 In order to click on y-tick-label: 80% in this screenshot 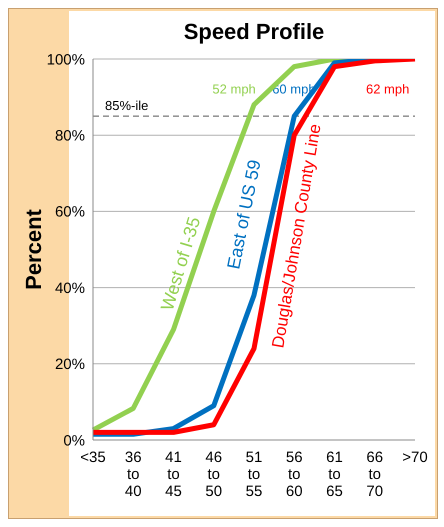, I will do `click(69, 136)`.